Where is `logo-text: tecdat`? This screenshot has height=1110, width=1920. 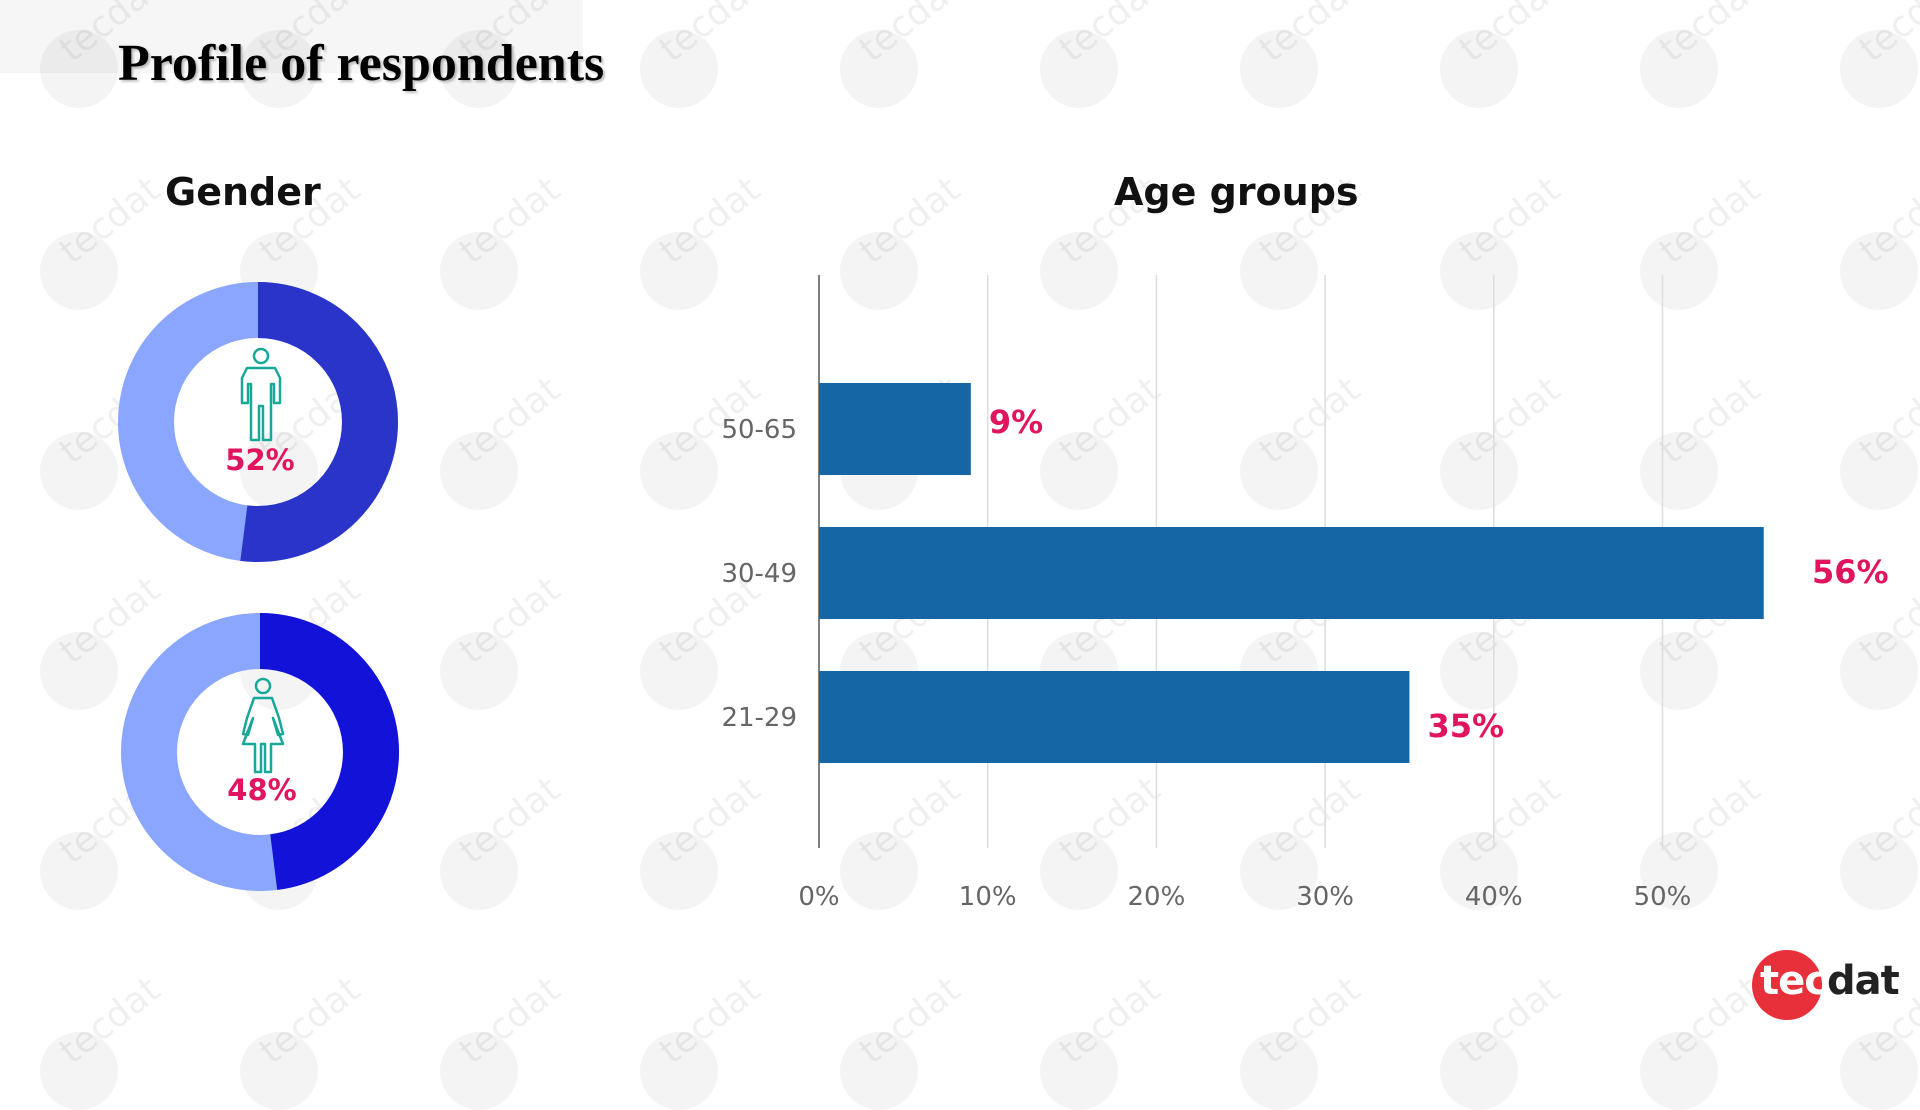 logo-text: tecdat is located at coordinates (1830, 981).